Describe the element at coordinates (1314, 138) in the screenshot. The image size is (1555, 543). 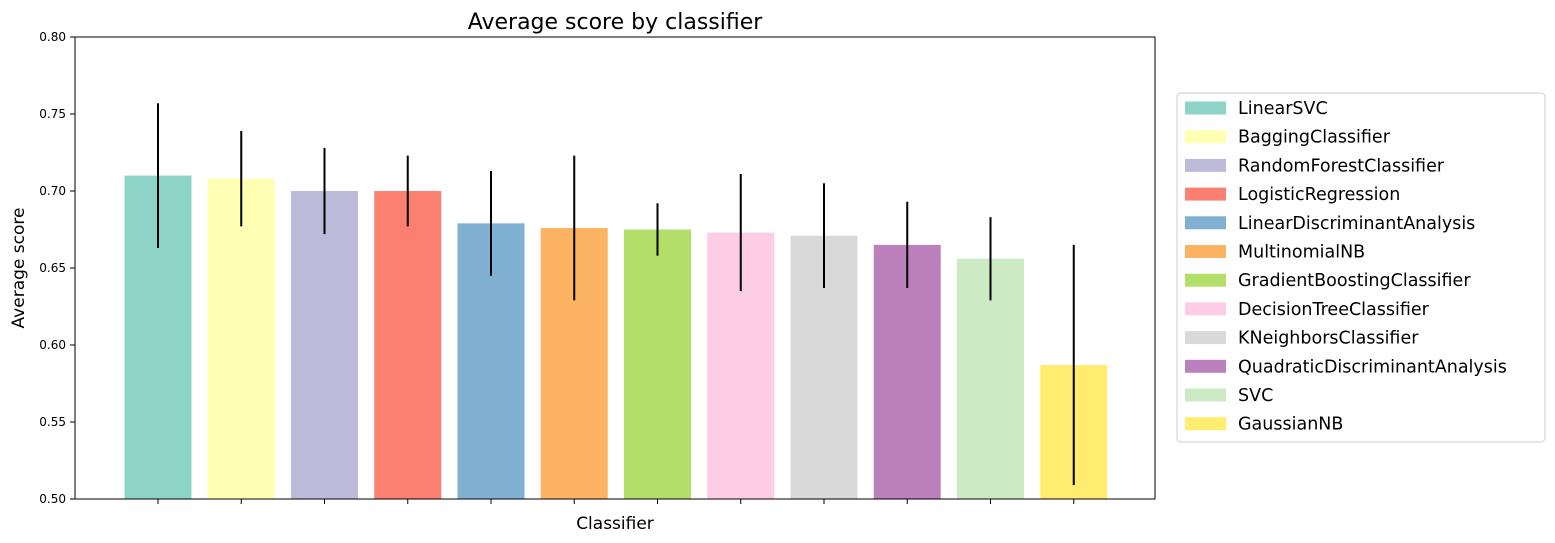
I see `legend-label-baggingclassifier: BaggingClassifier` at that location.